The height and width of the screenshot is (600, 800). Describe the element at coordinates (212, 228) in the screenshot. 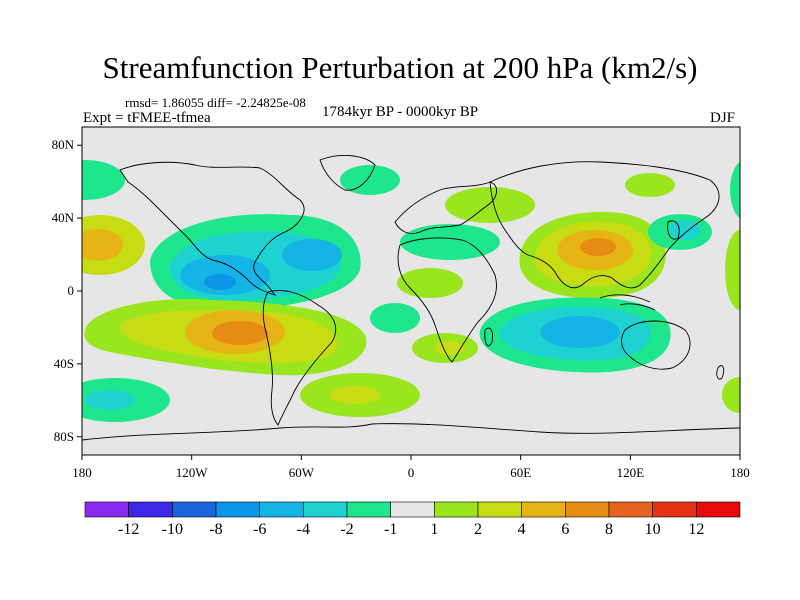

I see `coastline-north-america` at that location.